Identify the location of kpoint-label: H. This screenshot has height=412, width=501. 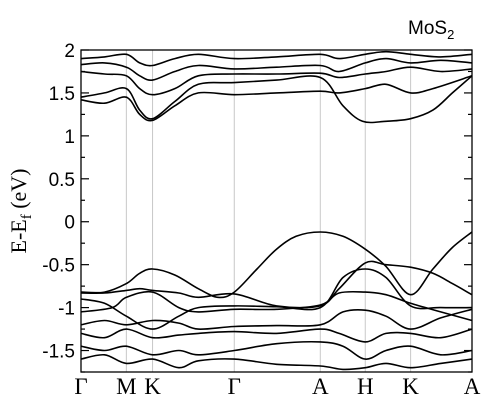
(365, 386).